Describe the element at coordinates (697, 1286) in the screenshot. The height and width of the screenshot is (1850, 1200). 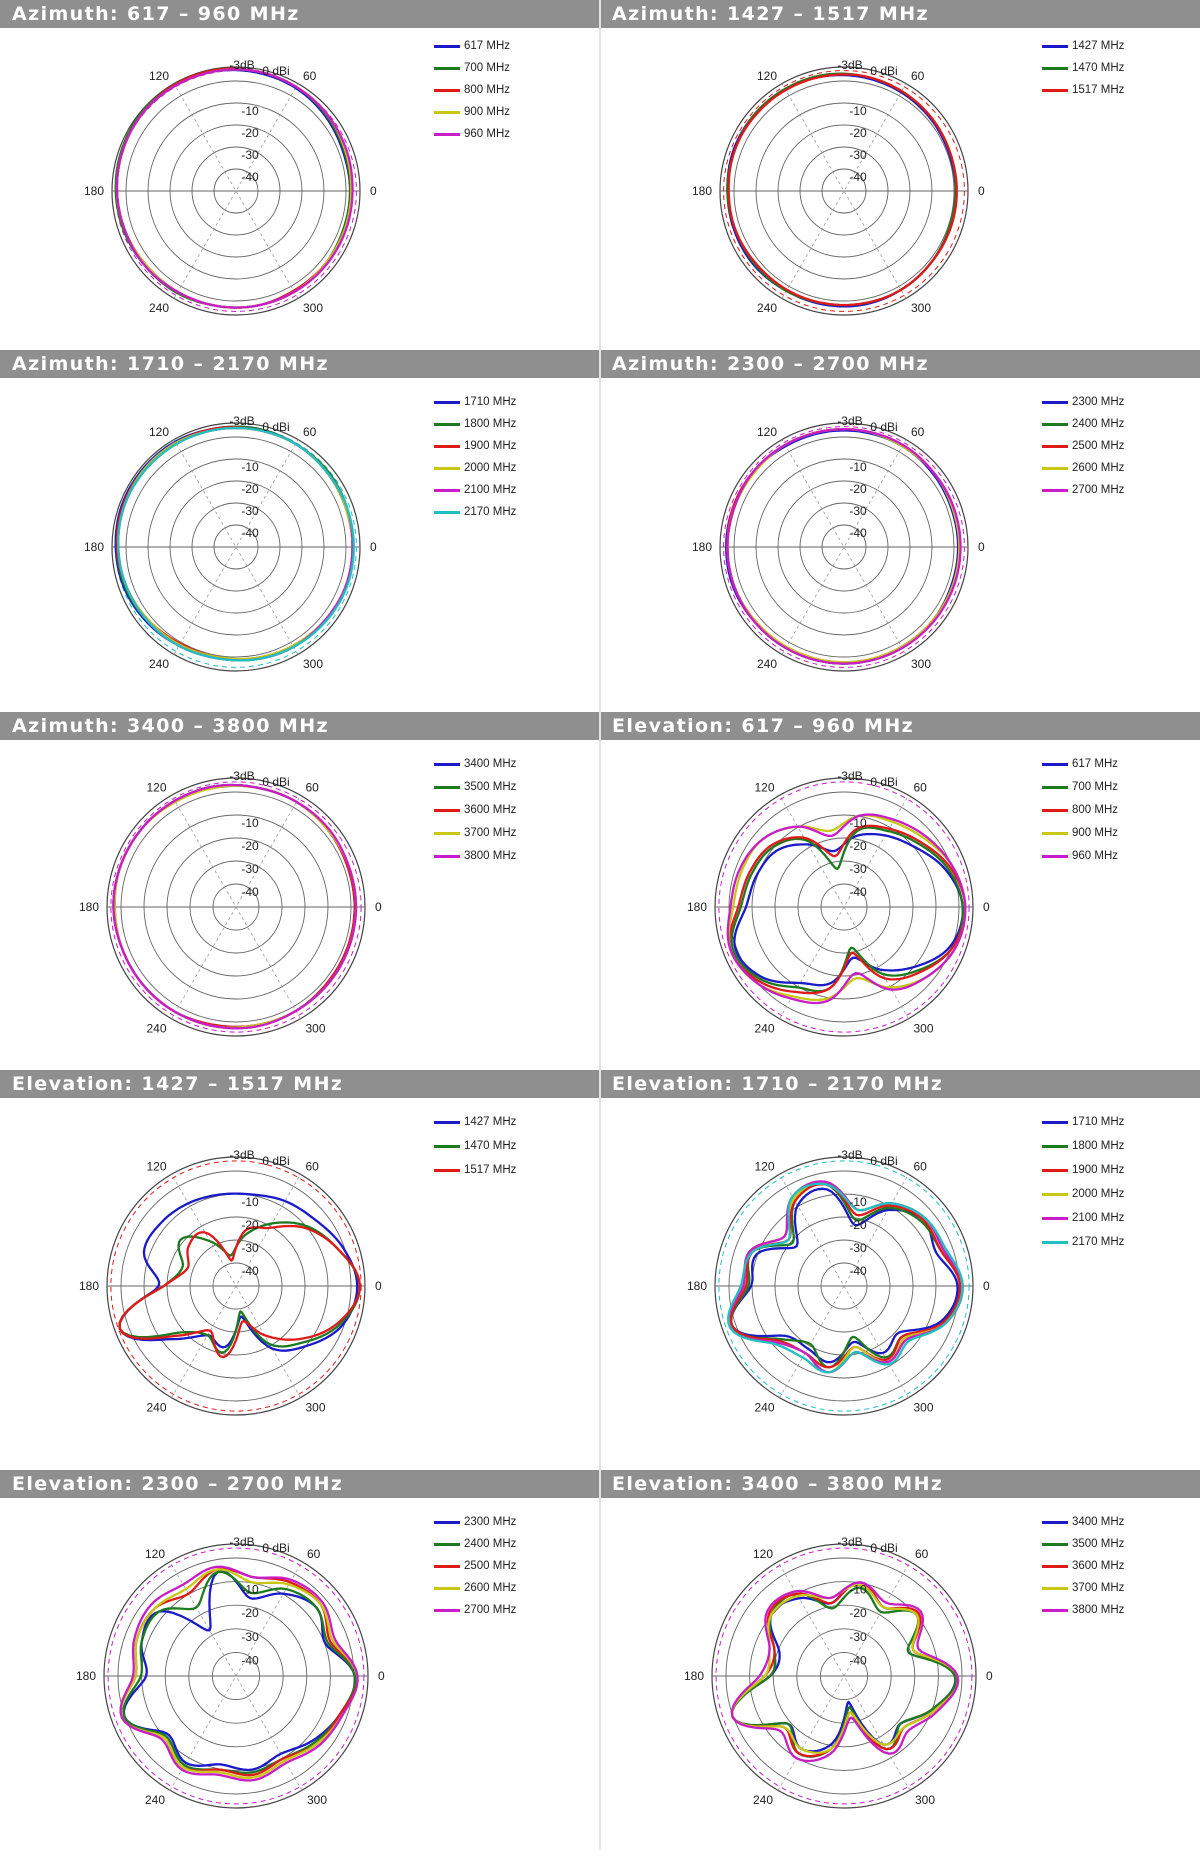
I see `angle-label: 180` at that location.